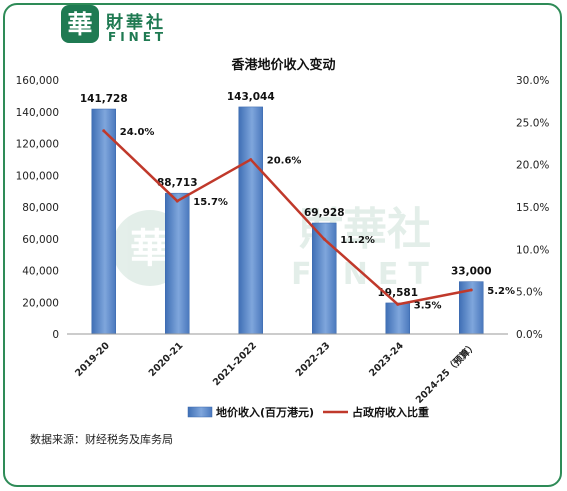 This screenshot has width=567, height=491. I want to click on logo-char: 華, so click(79, 24).